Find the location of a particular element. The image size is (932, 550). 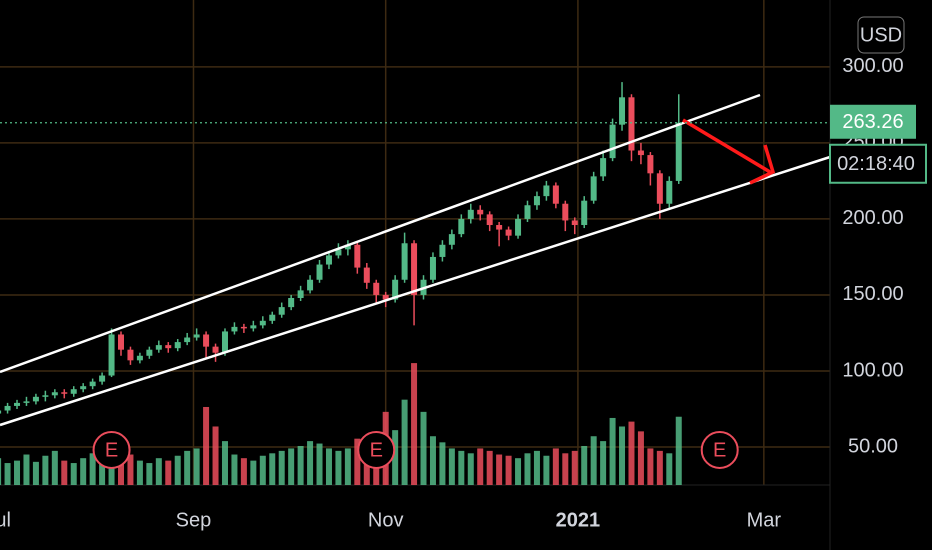

earnings-marker is located at coordinates (111, 450).